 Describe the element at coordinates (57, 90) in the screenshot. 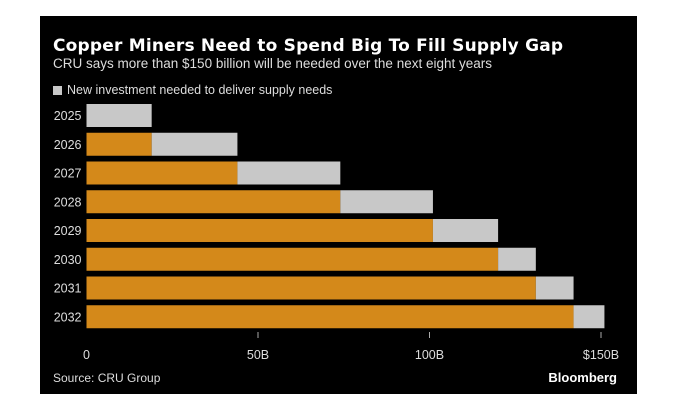

I see `legend-swatch` at that location.